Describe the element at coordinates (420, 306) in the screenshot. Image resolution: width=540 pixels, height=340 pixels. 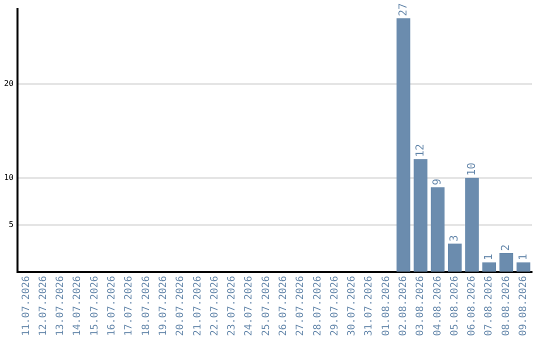
I see `x-tick-label: 03.08.2026` at that location.